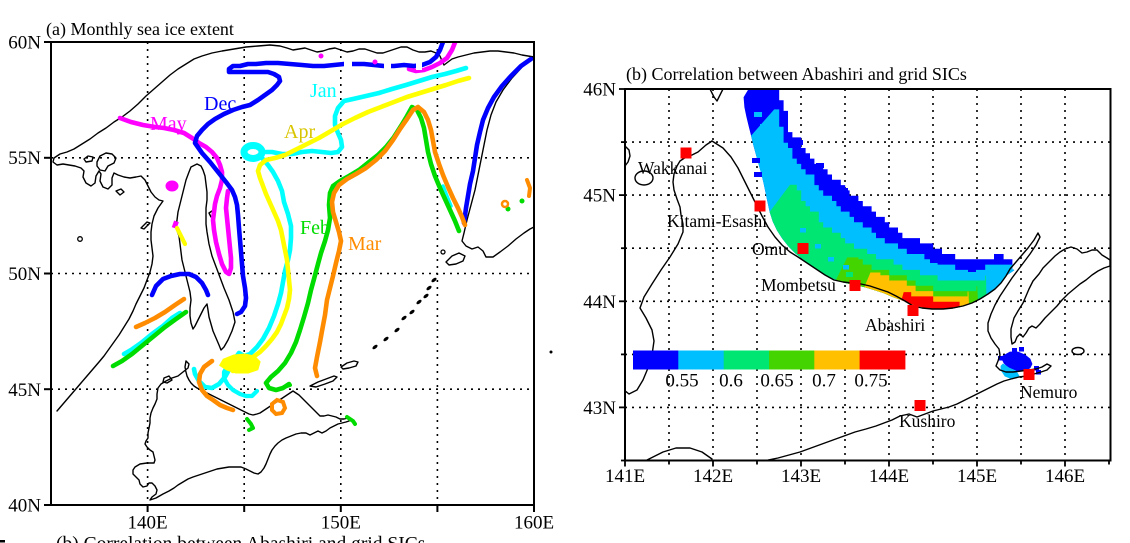 This screenshot has height=543, width=1130. What do you see at coordinates (713, 476) in the screenshot?
I see `svg-text: 142E` at bounding box center [713, 476].